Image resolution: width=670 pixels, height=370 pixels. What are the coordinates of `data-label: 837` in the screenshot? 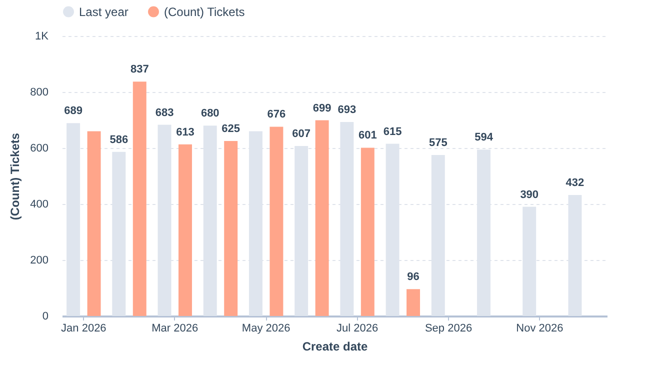 It's located at (139, 70).